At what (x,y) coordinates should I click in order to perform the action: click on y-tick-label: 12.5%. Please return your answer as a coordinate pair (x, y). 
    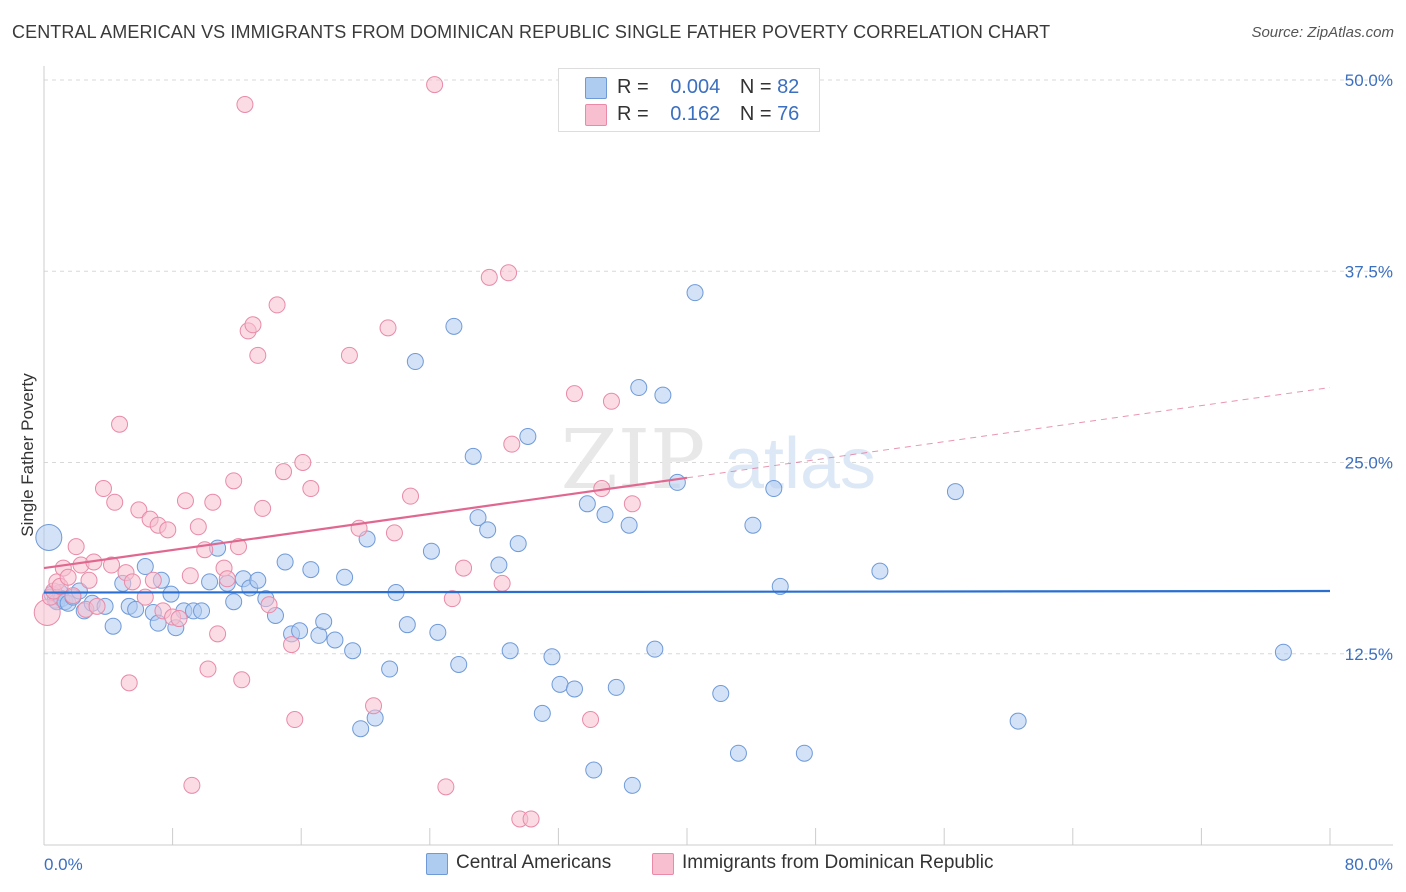
    Looking at the image, I should click on (1369, 654).